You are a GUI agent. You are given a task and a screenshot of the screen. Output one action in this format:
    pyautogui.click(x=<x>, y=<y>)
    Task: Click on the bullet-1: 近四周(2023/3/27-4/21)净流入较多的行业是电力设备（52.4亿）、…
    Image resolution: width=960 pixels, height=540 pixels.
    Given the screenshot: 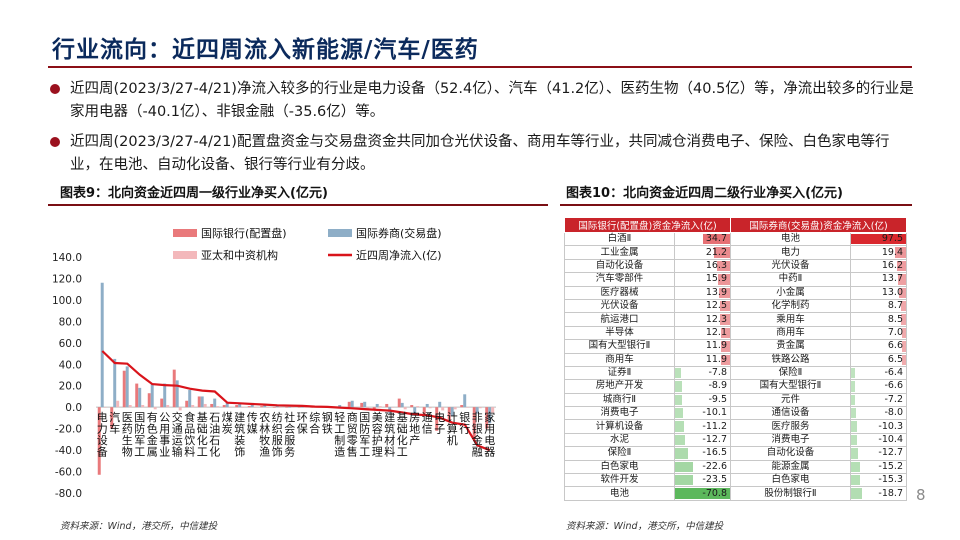 What is the action you would take?
    pyautogui.click(x=484, y=101)
    